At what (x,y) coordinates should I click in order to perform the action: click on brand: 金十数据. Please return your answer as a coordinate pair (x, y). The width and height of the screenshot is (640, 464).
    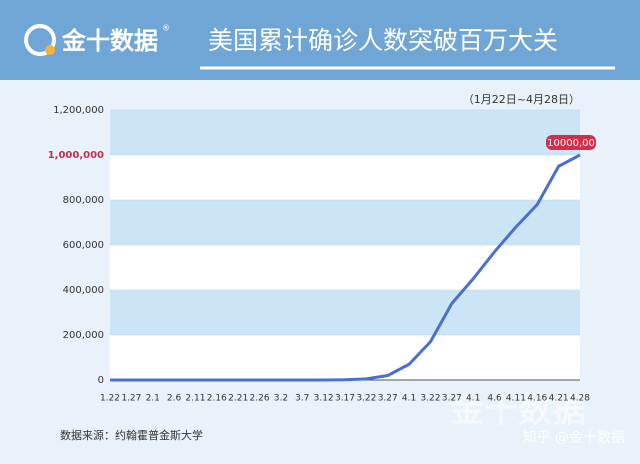
    Looking at the image, I should click on (109, 41).